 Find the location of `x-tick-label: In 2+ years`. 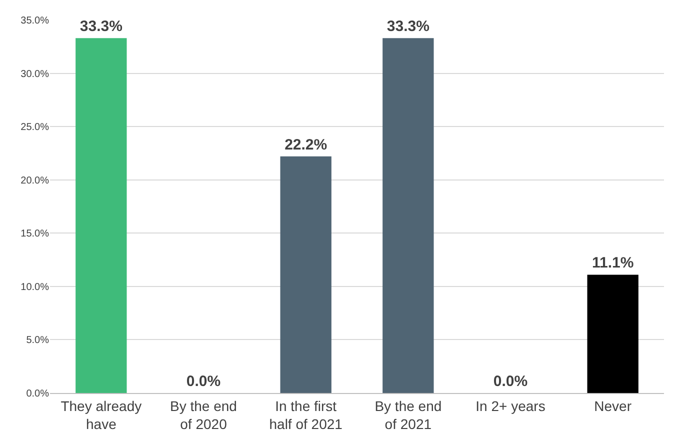

x-tick-label: In 2+ years is located at coordinates (511, 406).